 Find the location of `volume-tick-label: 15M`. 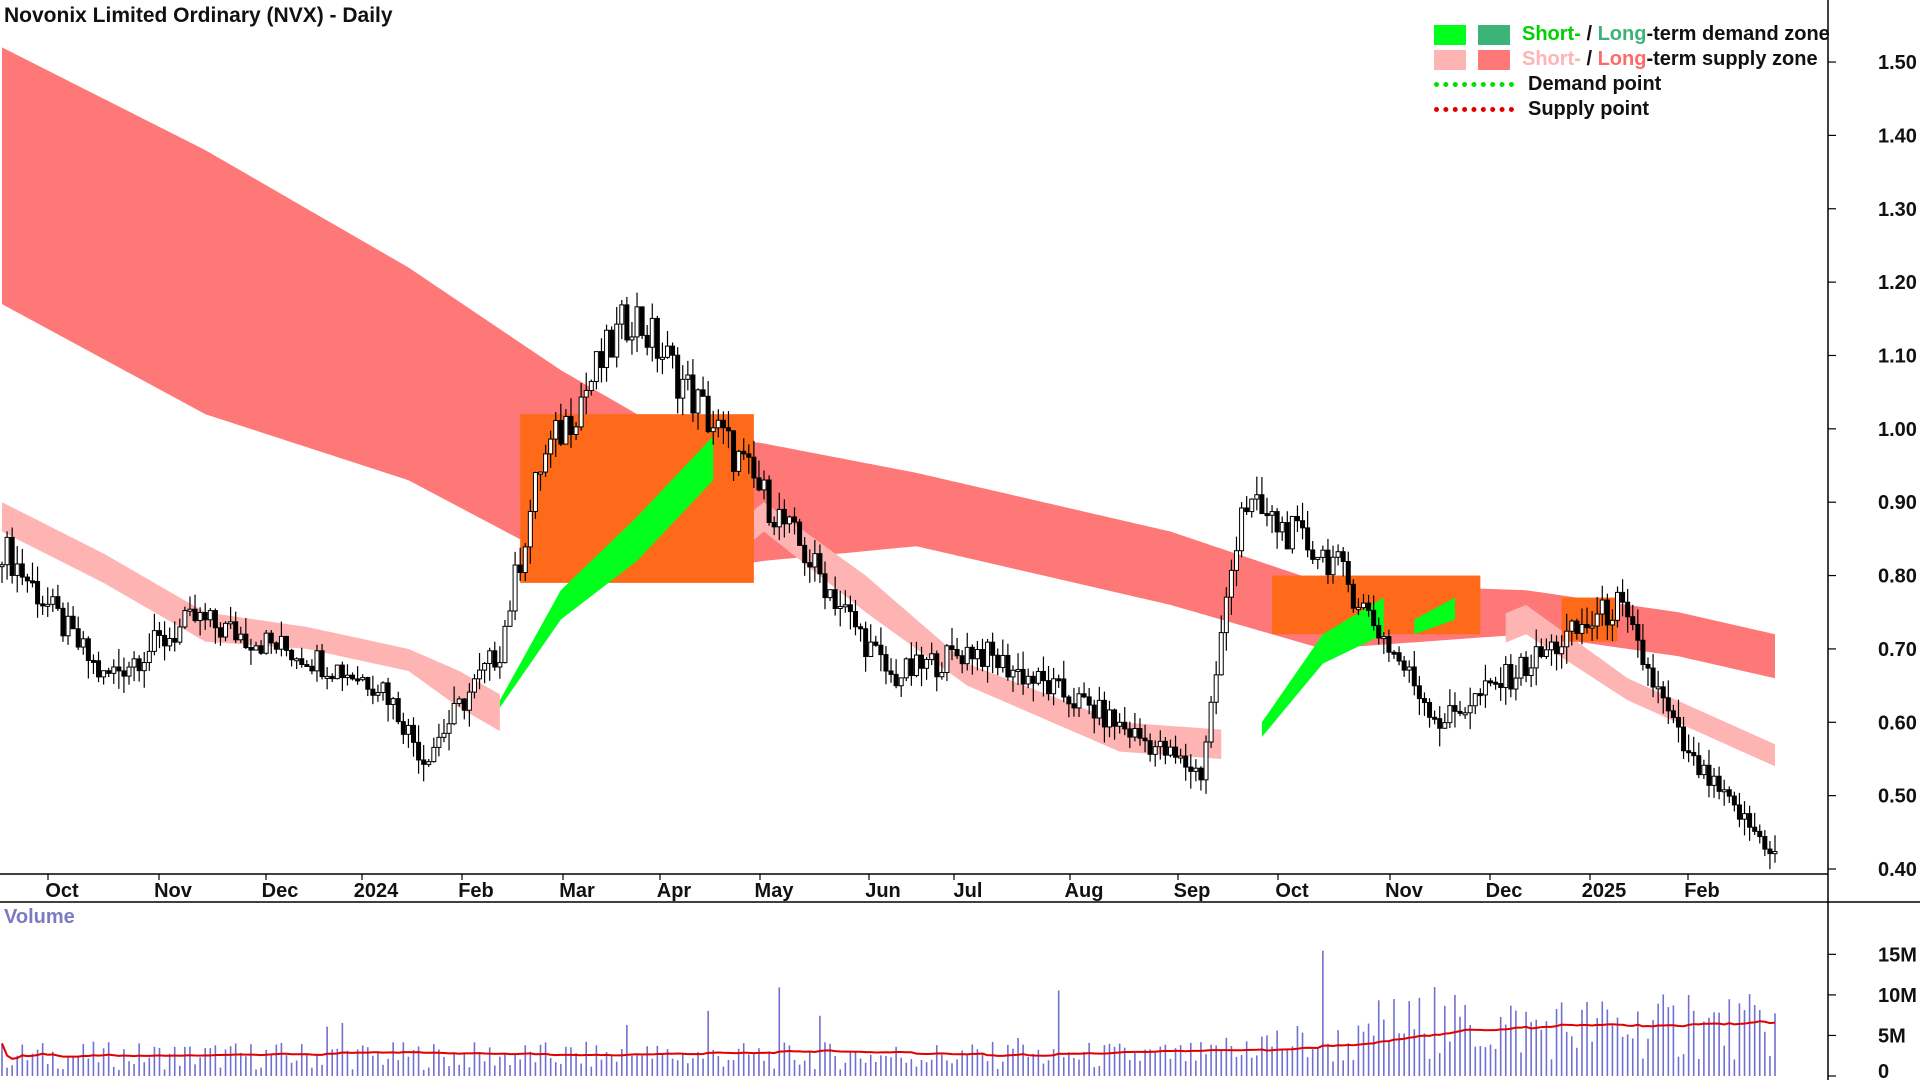

volume-tick-label: 15M is located at coordinates (1897, 955).